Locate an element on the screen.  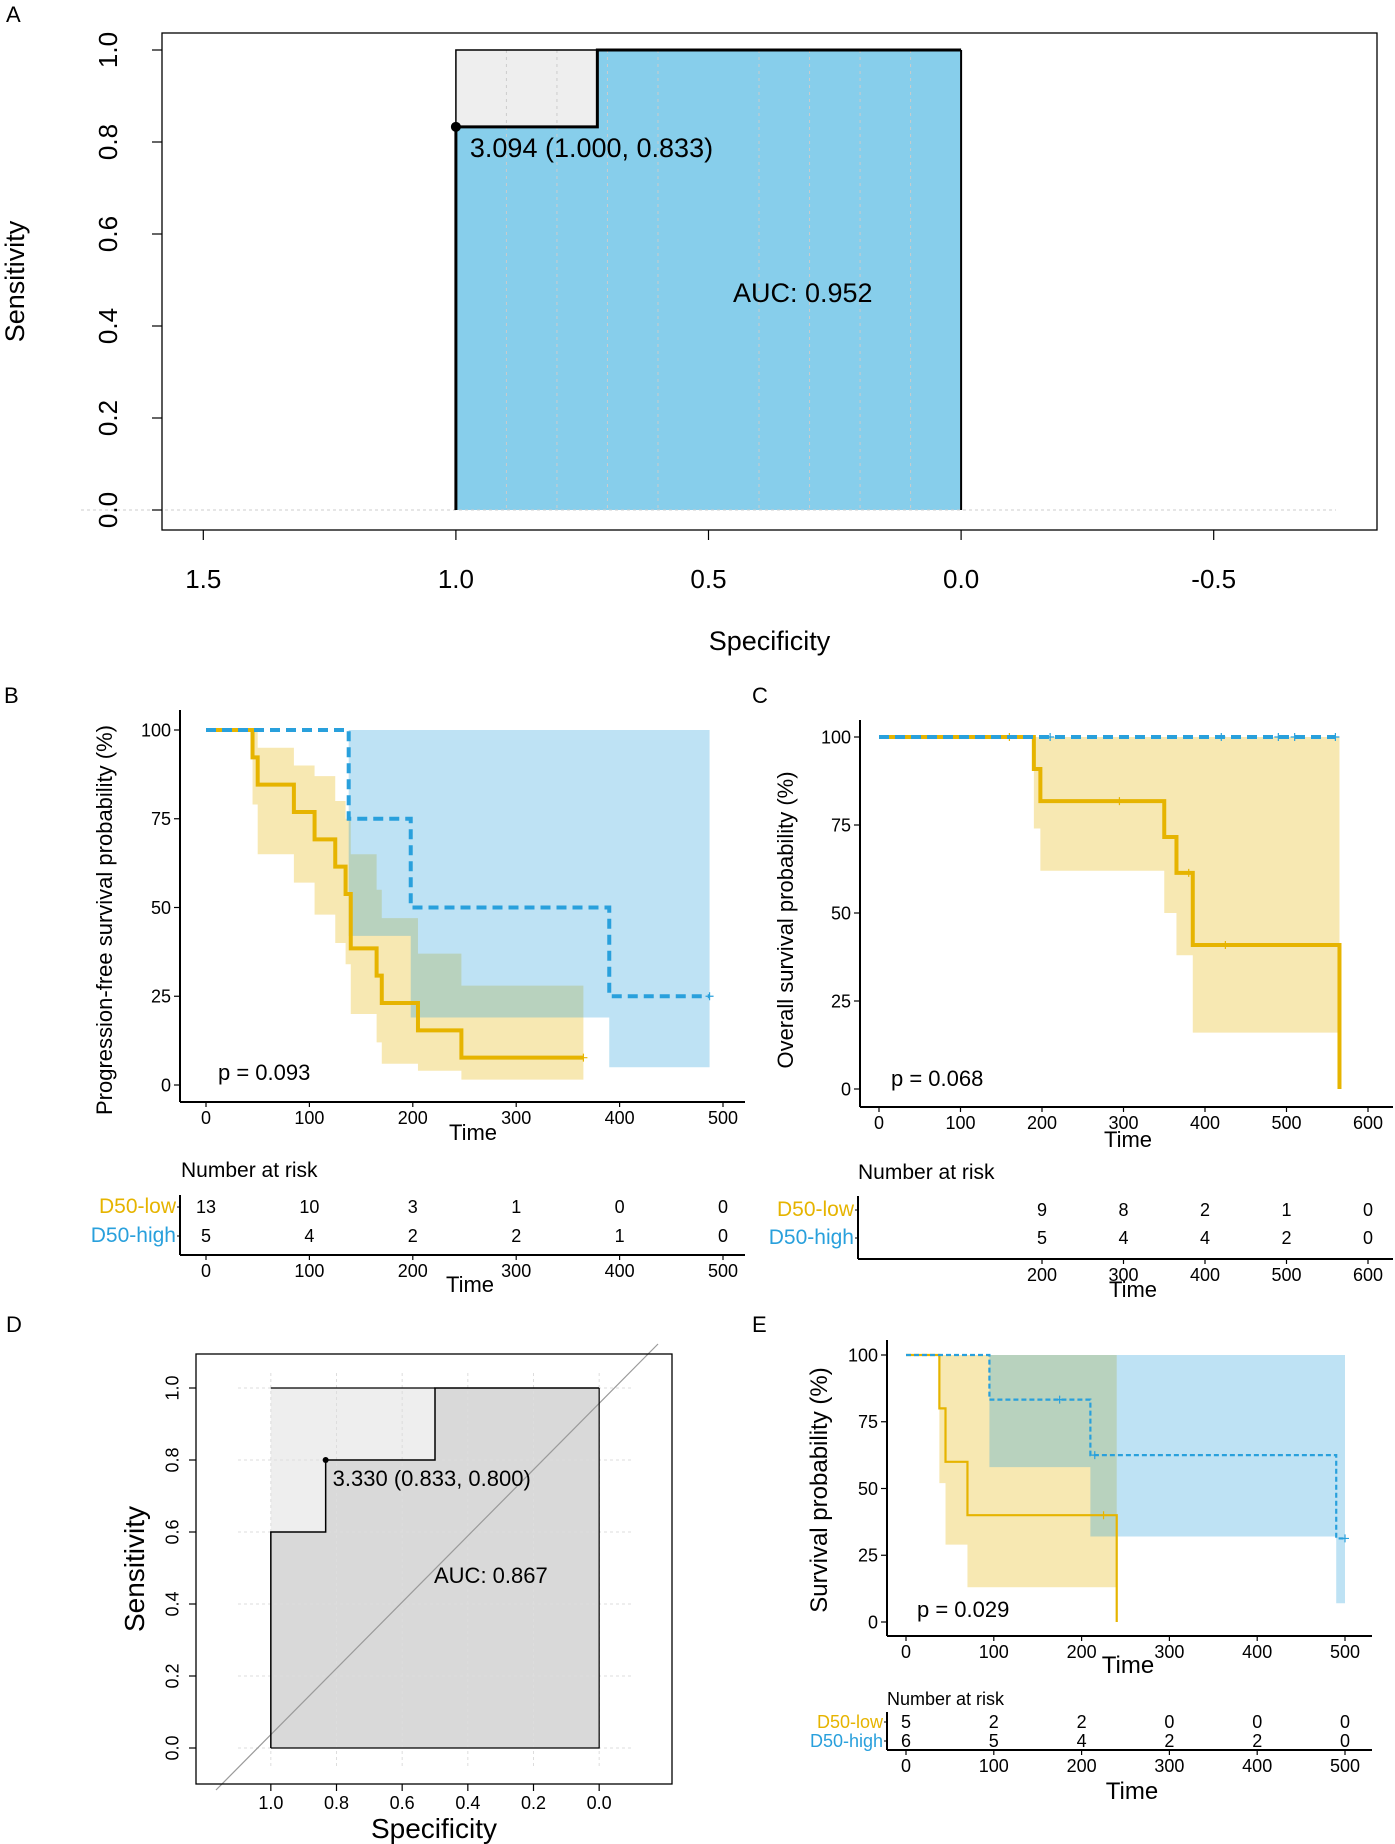
y-tick-label: 0.6 is located at coordinates (172, 1531).